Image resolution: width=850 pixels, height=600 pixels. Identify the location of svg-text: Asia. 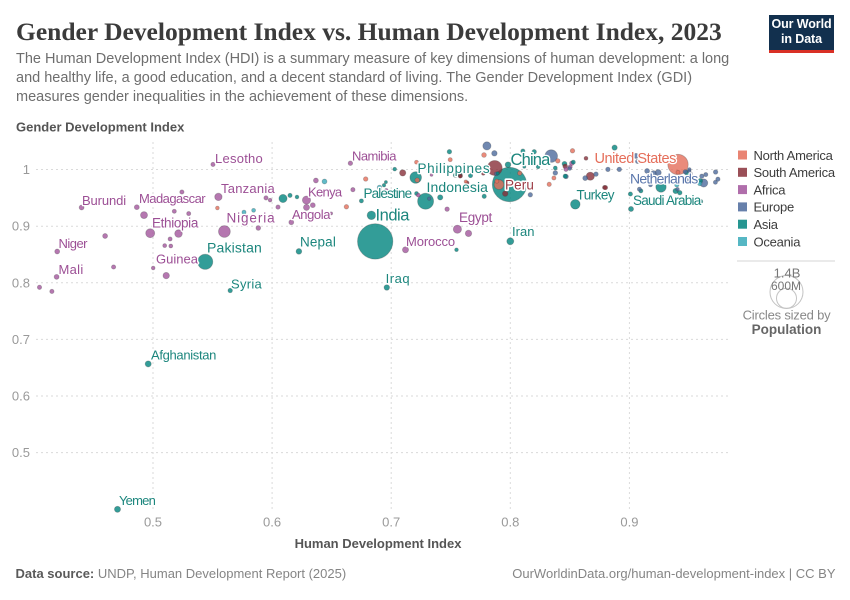
(766, 224).